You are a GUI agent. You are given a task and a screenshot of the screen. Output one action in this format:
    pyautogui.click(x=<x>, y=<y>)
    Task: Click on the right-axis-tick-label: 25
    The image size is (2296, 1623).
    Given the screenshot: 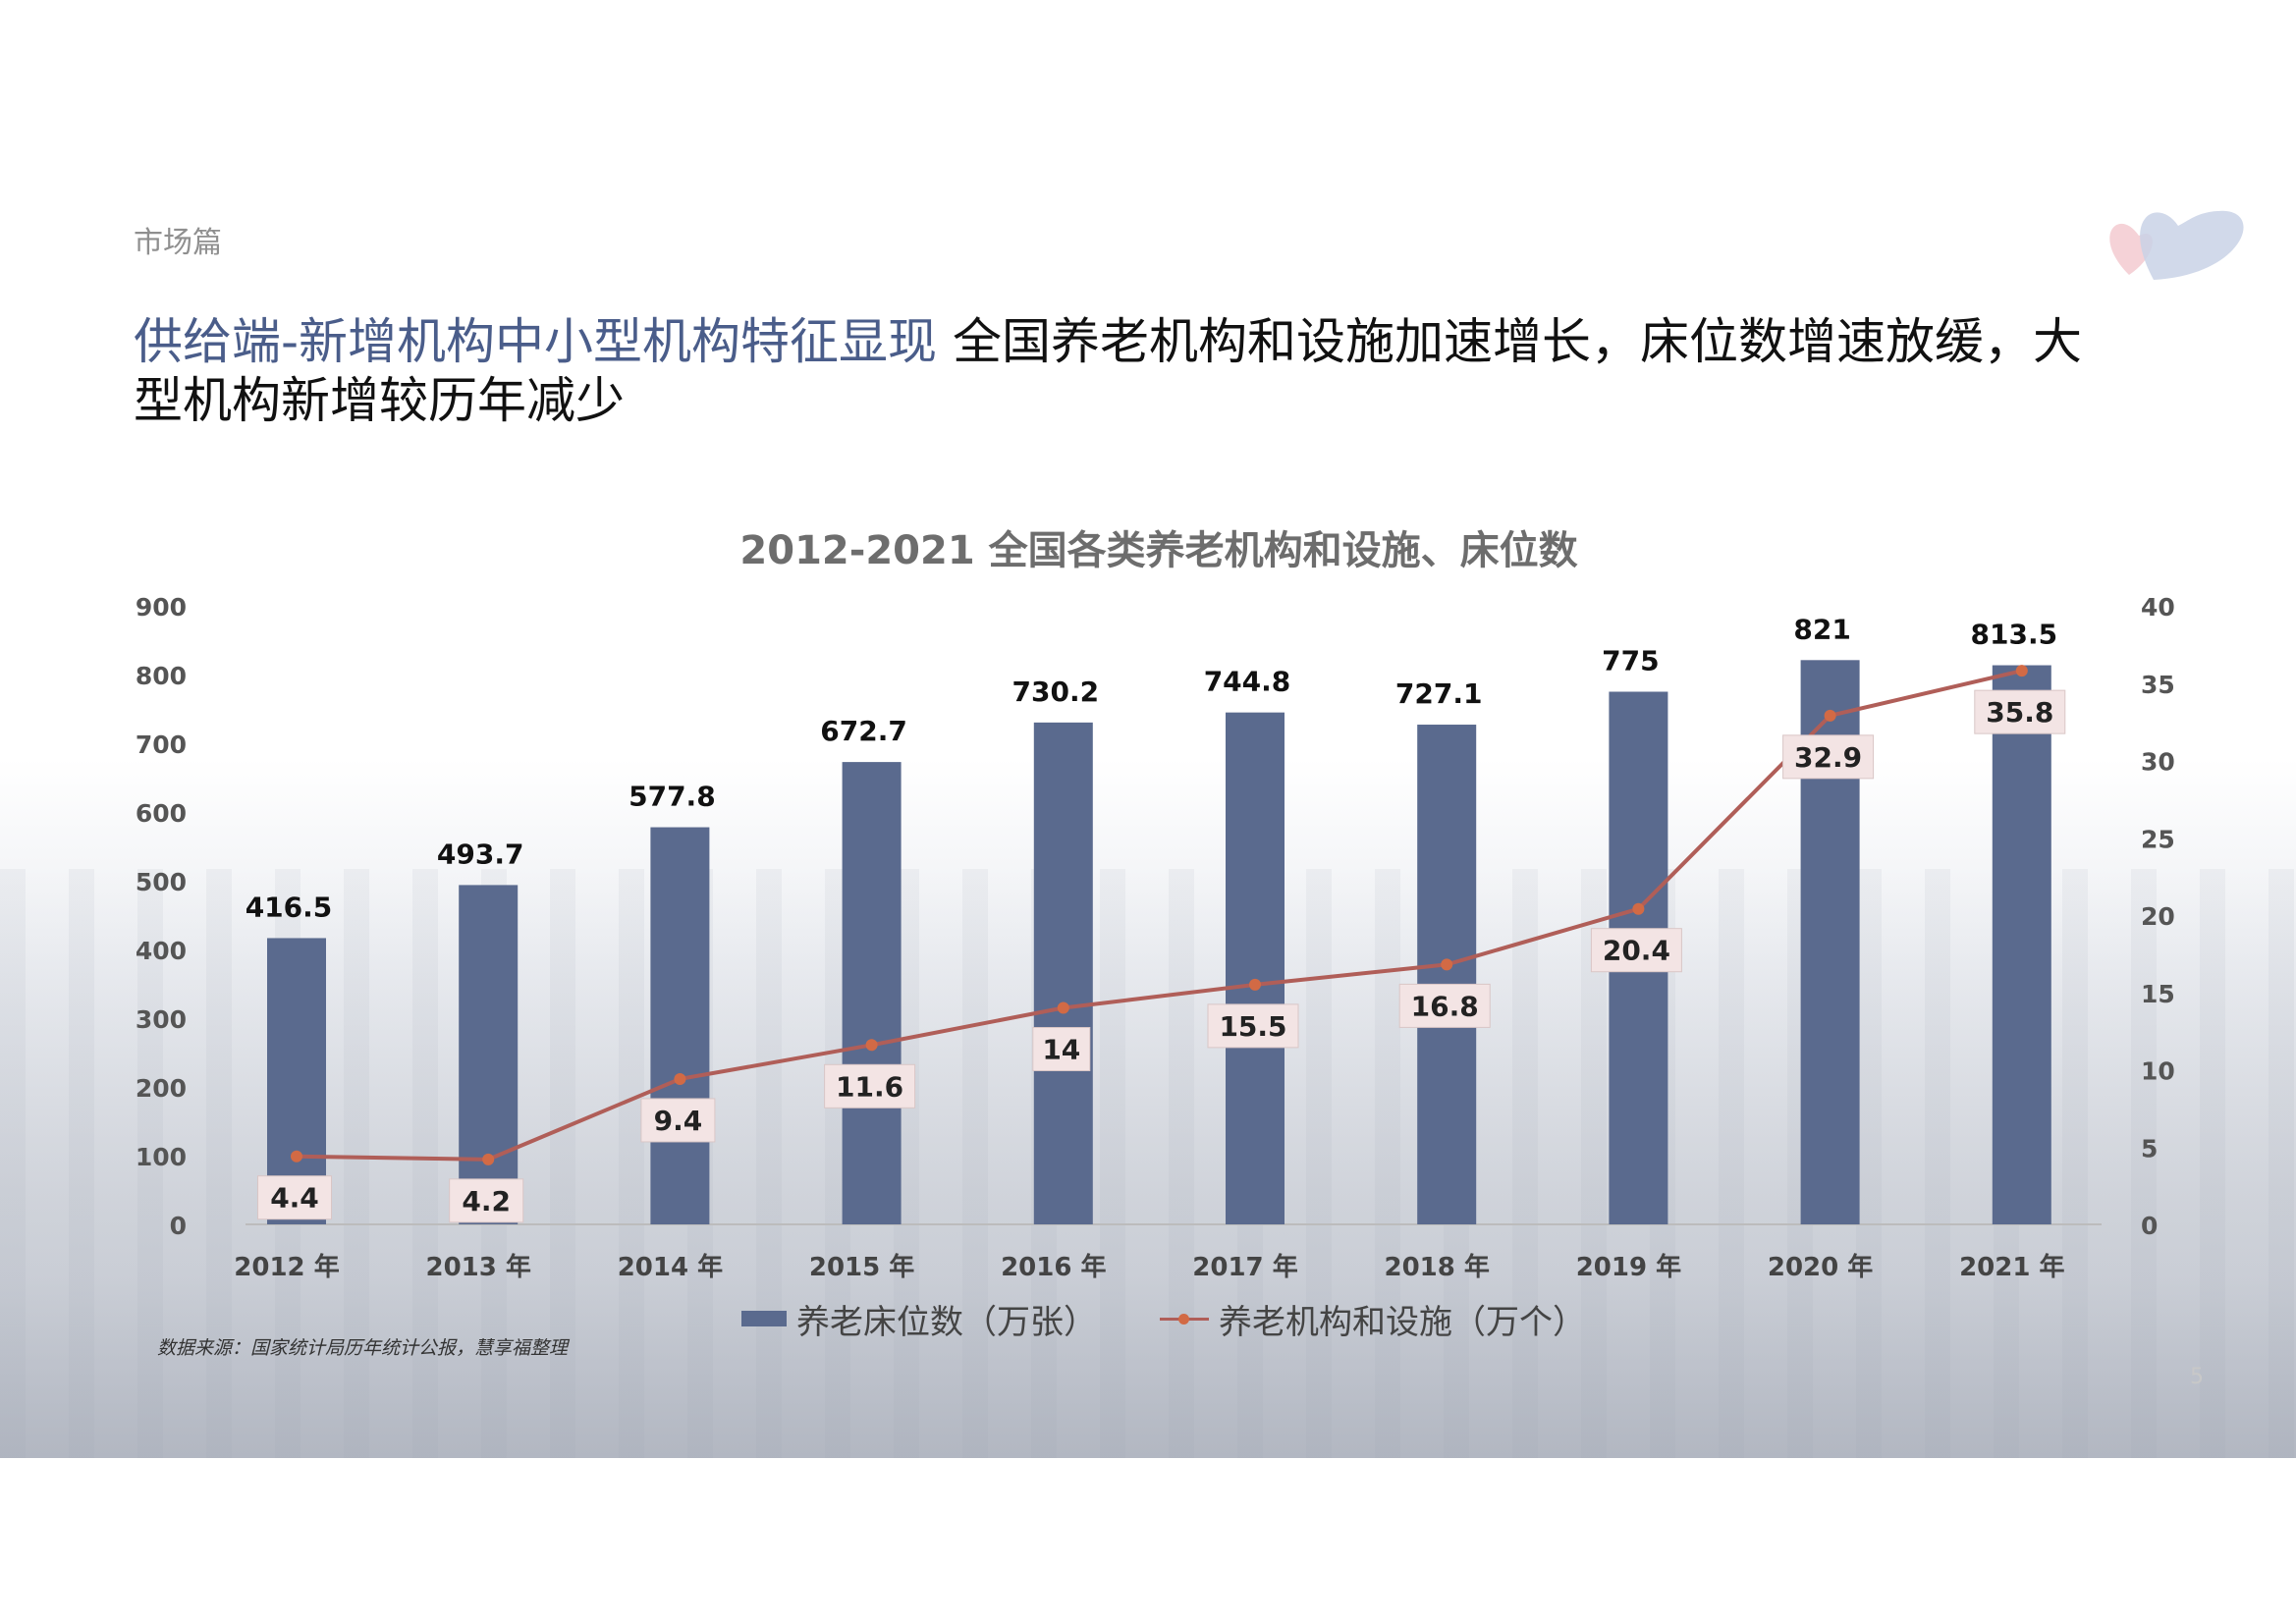 What is the action you would take?
    pyautogui.click(x=2158, y=839)
    